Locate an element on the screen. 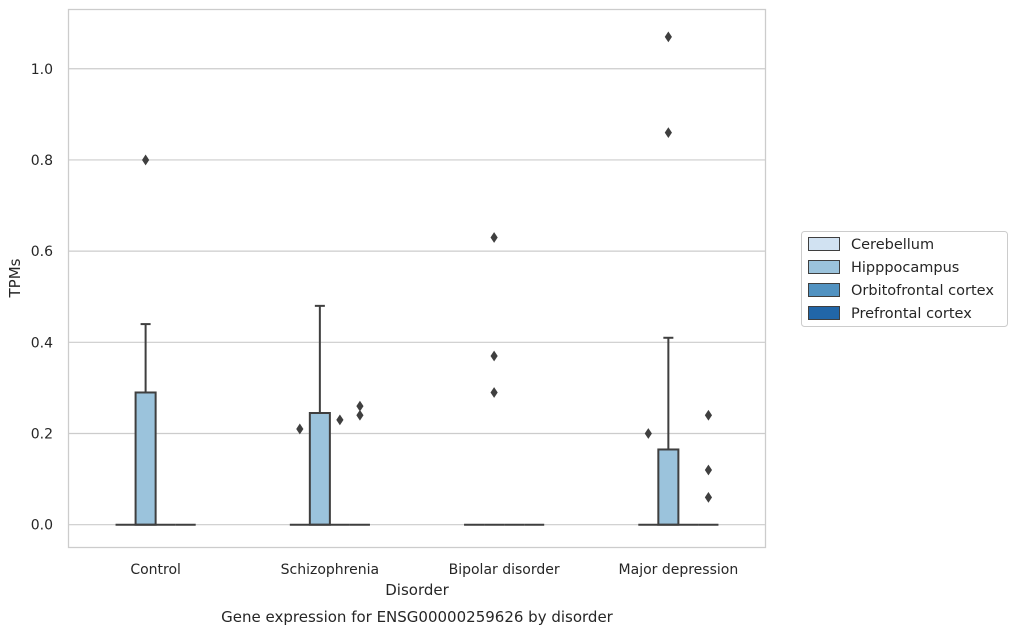  y-tick-label: 0.8 is located at coordinates (42, 161).